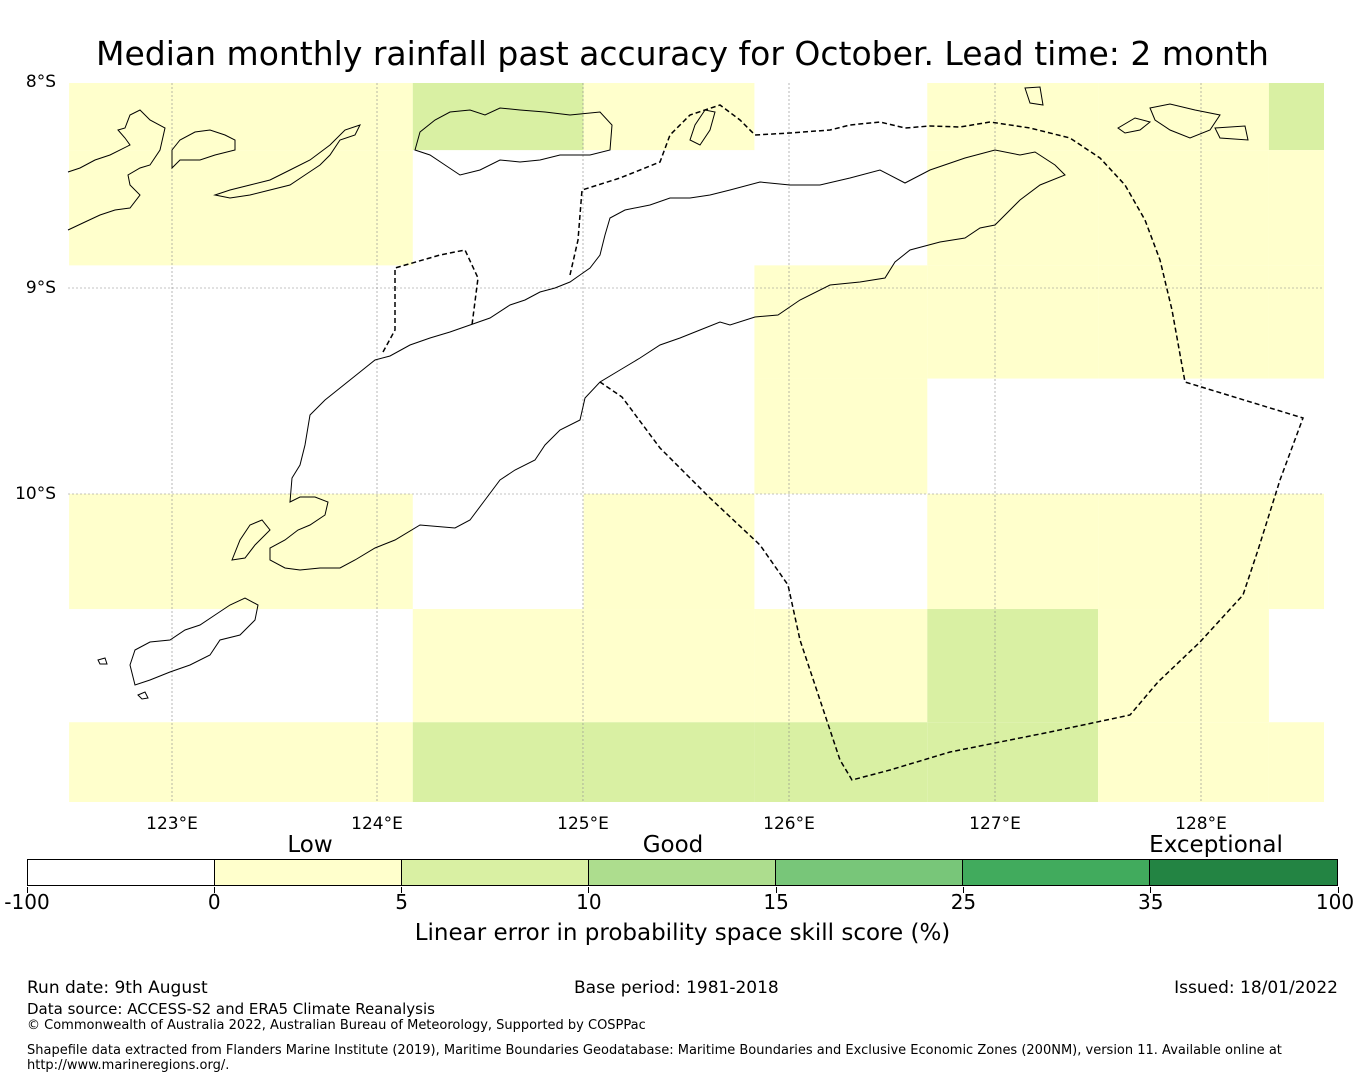  I want to click on moa-coastline, so click(1231, 133).